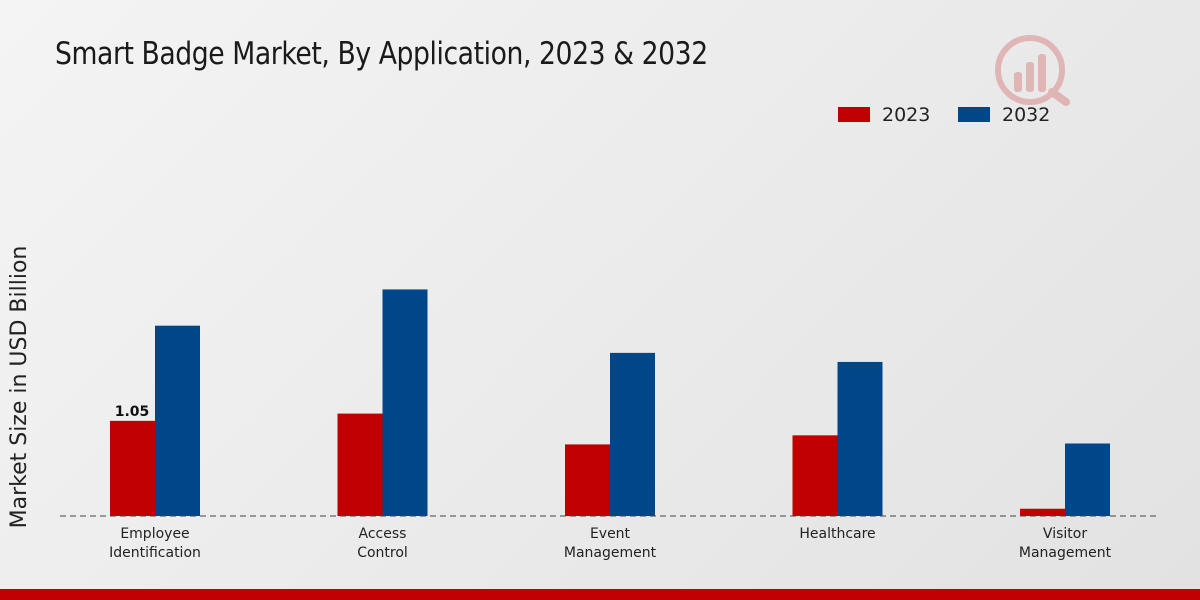 This screenshot has height=600, width=1200. Describe the element at coordinates (1065, 543) in the screenshot. I see `x-tick-label-4: Visitor Management` at that location.